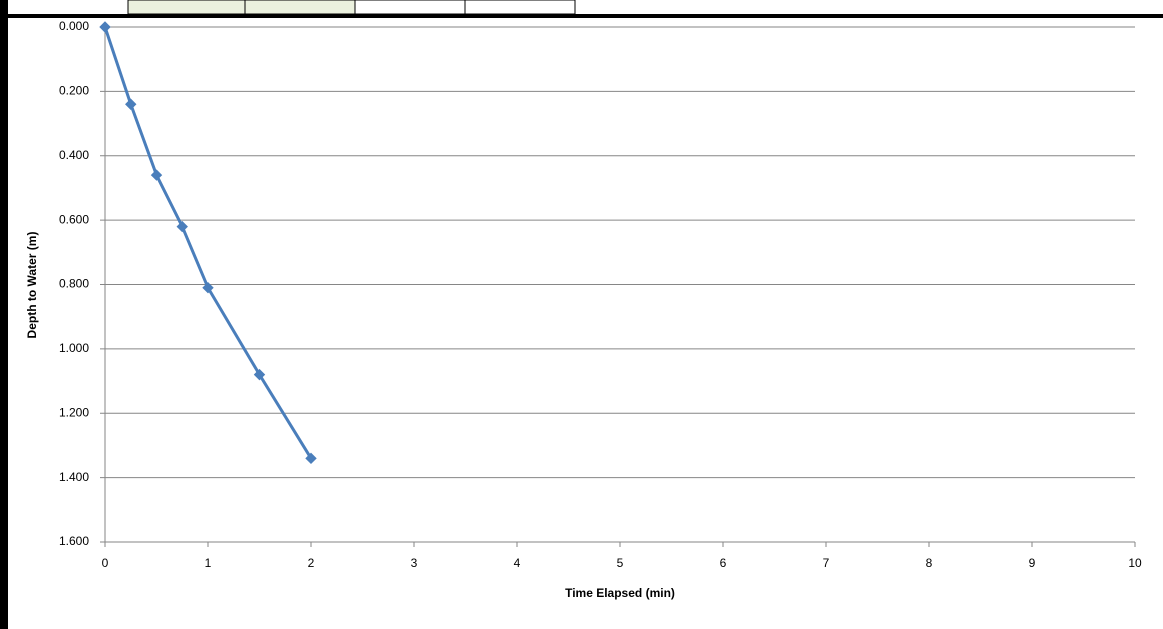 This screenshot has width=1163, height=629. Describe the element at coordinates (4, 314) in the screenshot. I see `frame-left` at that location.